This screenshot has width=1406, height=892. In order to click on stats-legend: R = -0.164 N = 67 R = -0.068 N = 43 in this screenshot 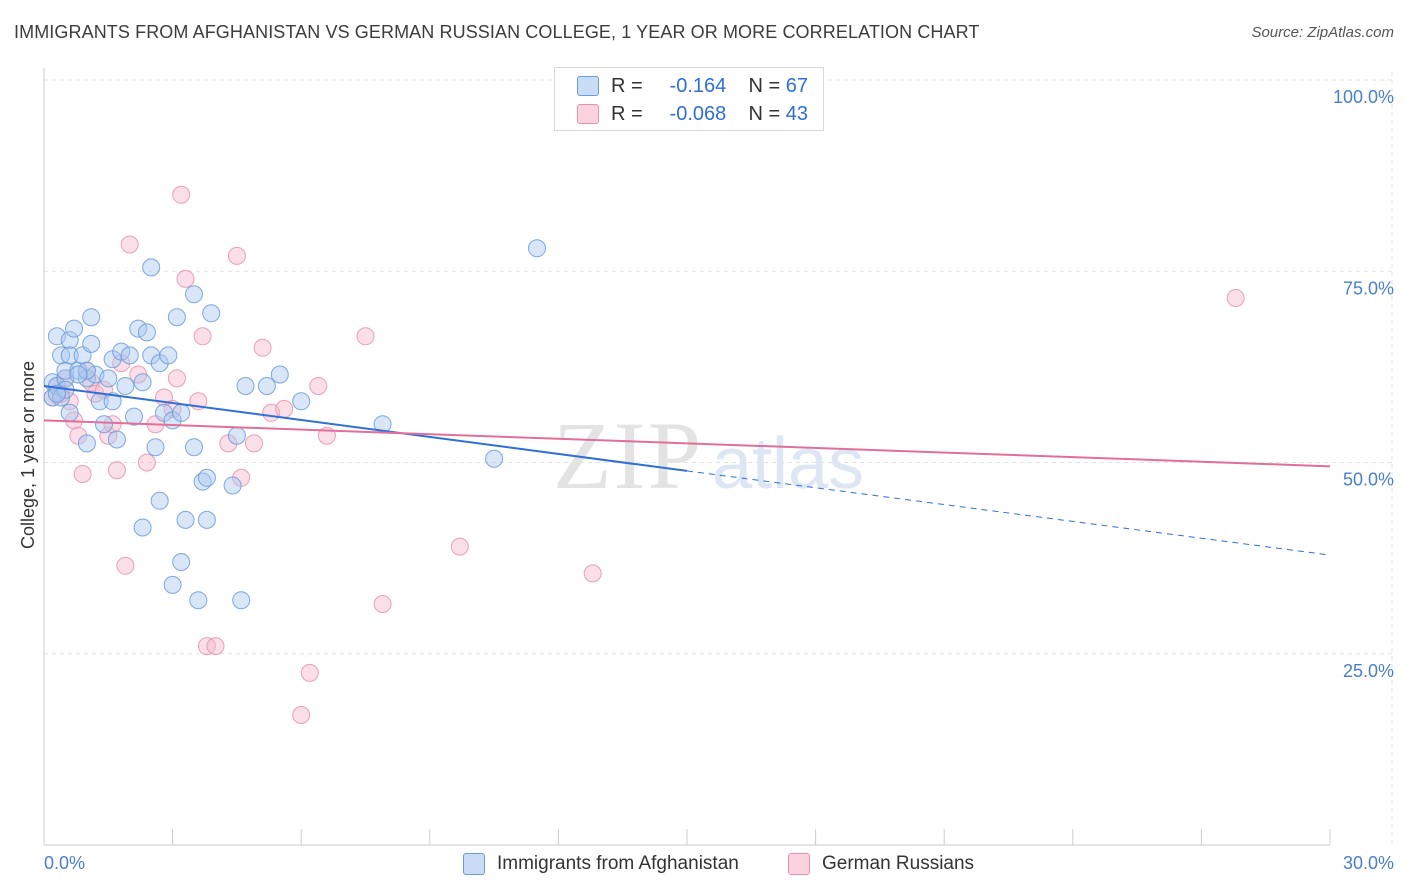, I will do `click(689, 99)`.